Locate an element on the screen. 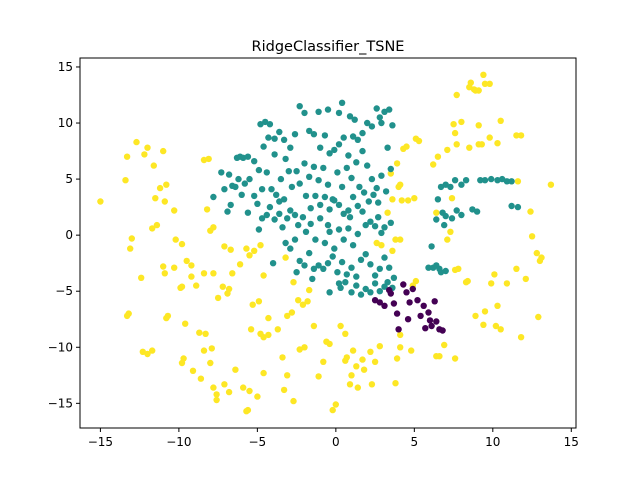 The image size is (640, 480). x-tick-label: 15 is located at coordinates (571, 442).